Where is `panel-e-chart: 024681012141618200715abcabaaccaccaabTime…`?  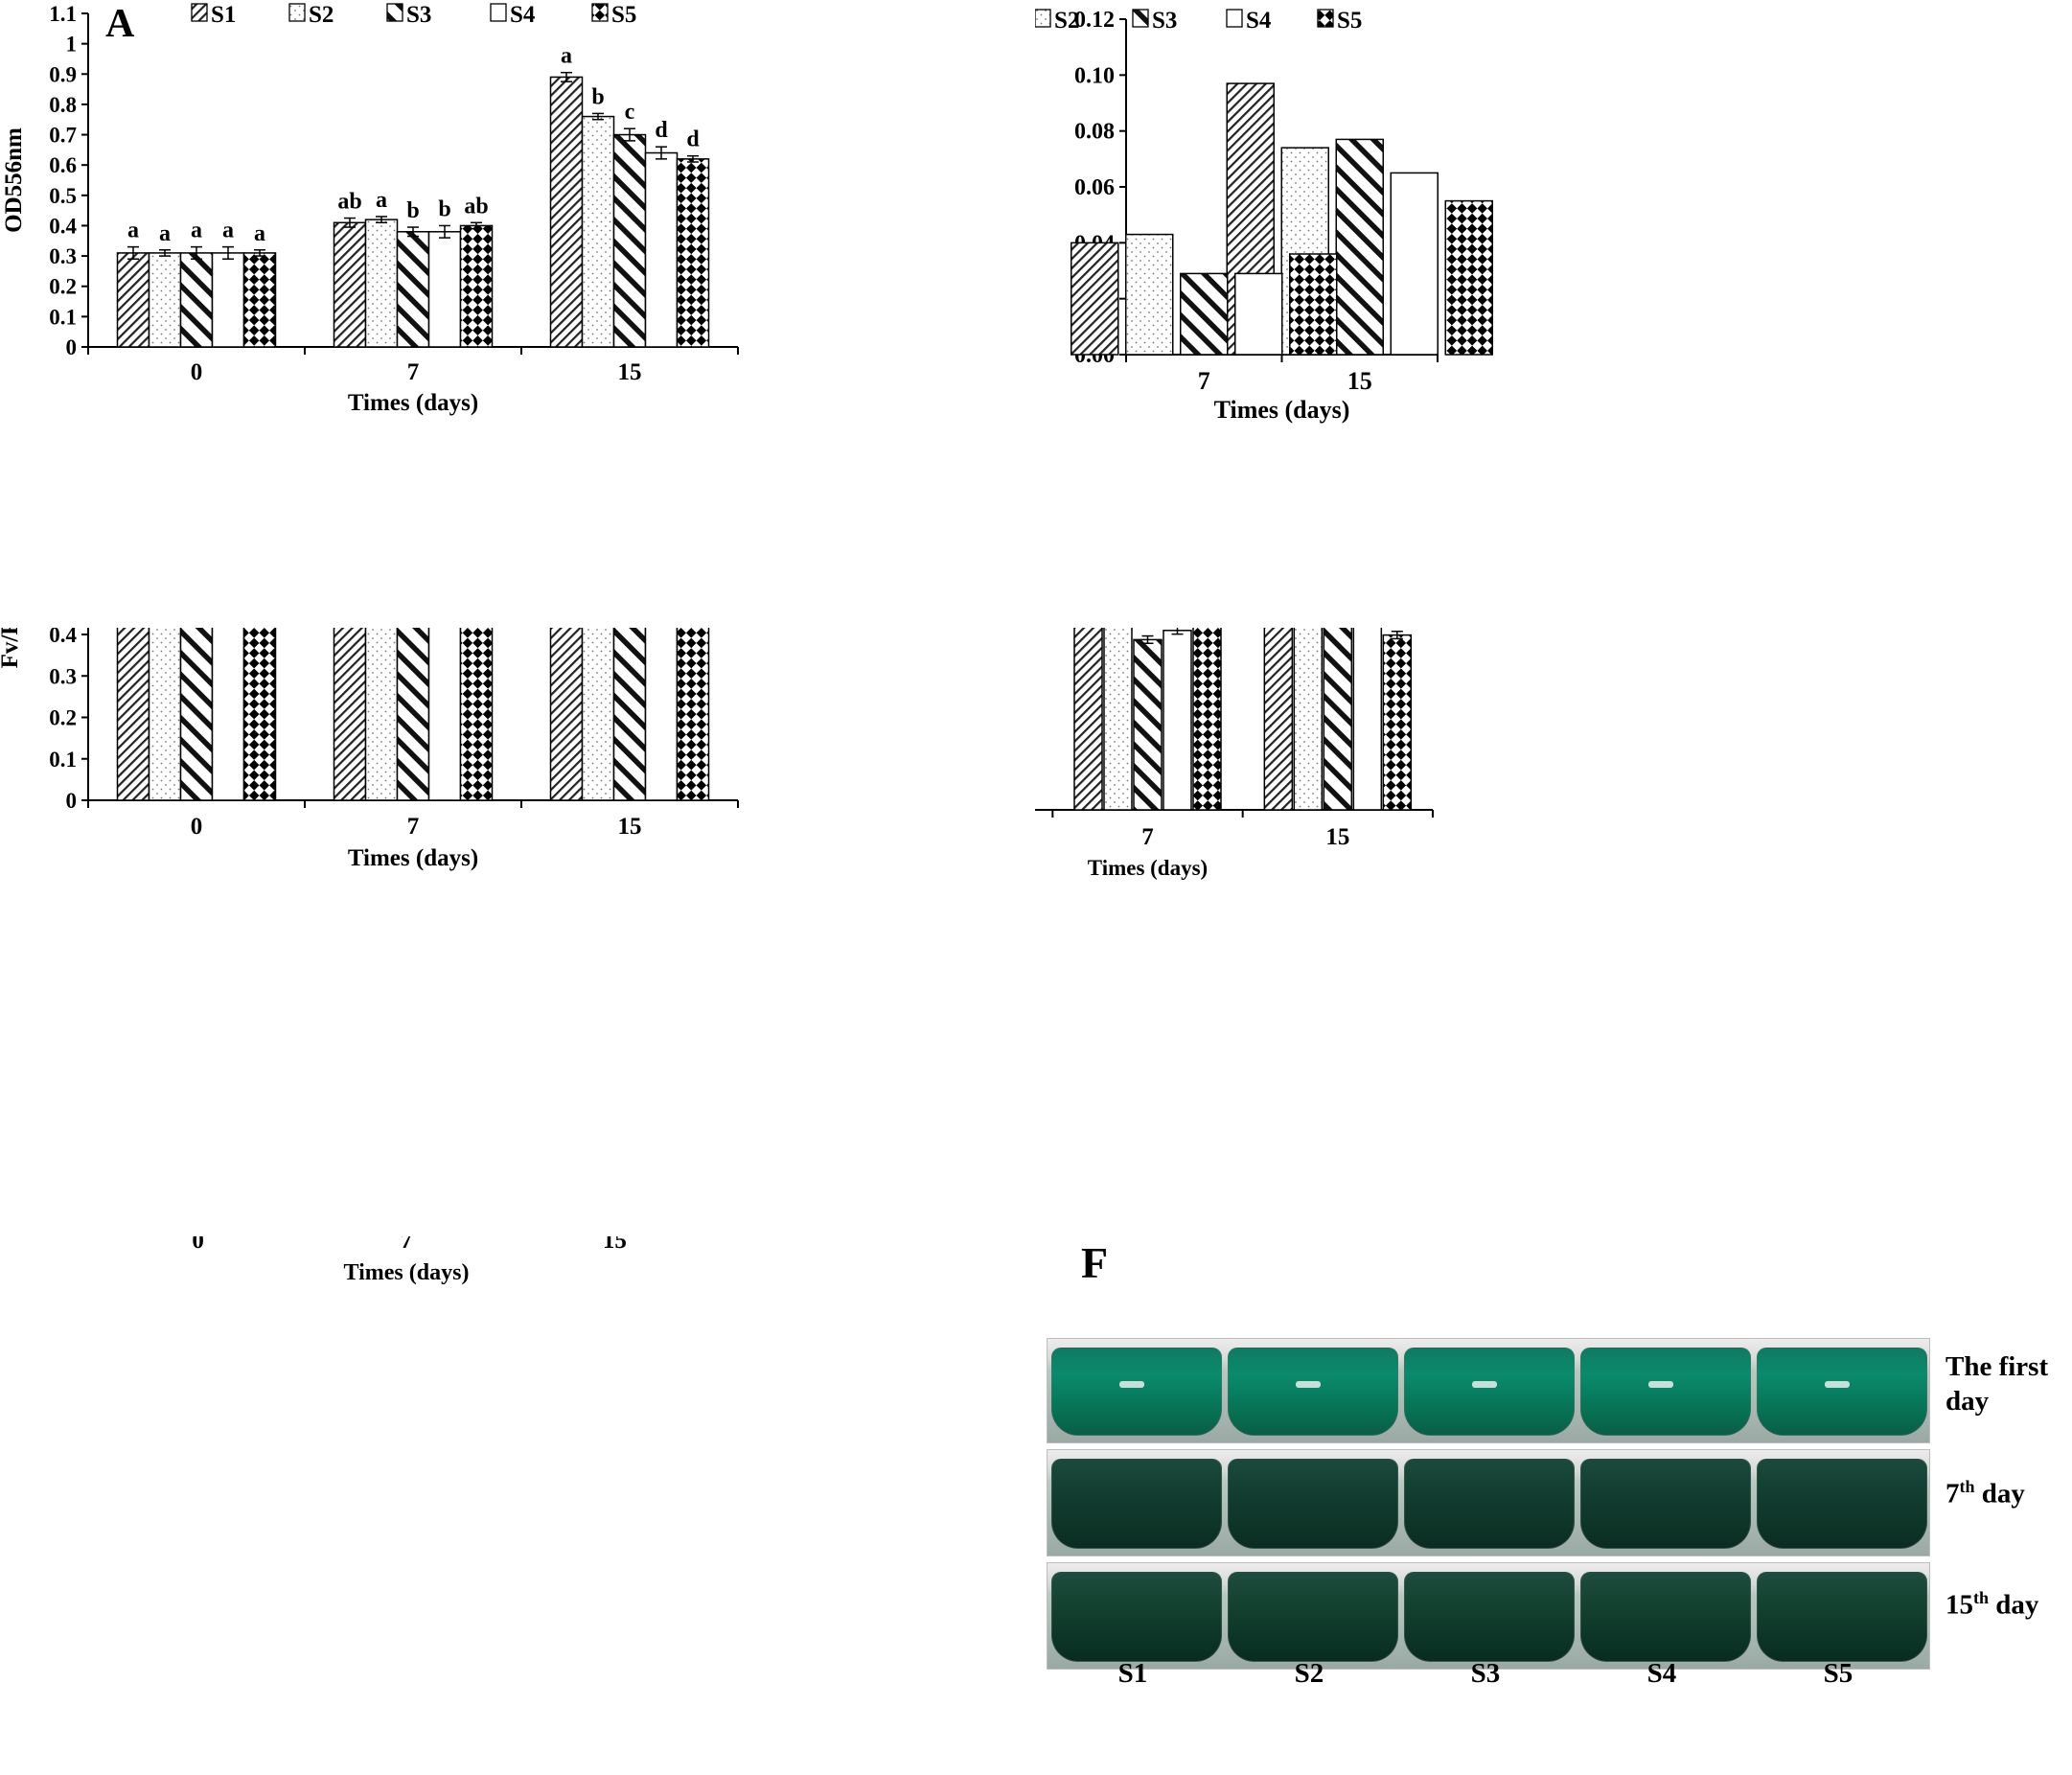
panel-e-chart: 024681012141618200715abcabaaccaccaabTime… is located at coordinates (373, 1096).